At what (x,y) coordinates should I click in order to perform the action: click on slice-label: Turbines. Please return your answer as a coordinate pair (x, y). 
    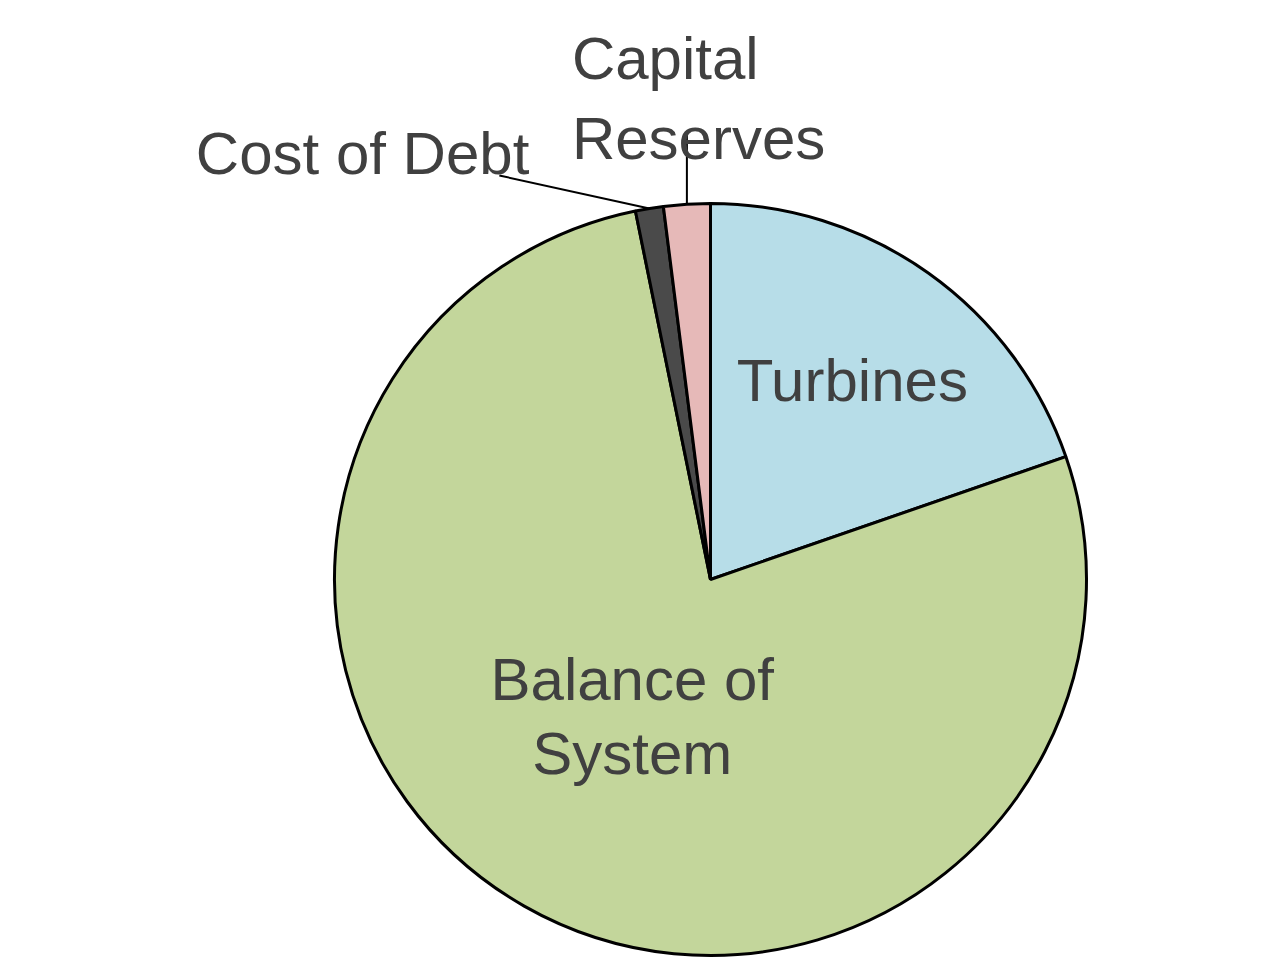
    Looking at the image, I should click on (852, 380).